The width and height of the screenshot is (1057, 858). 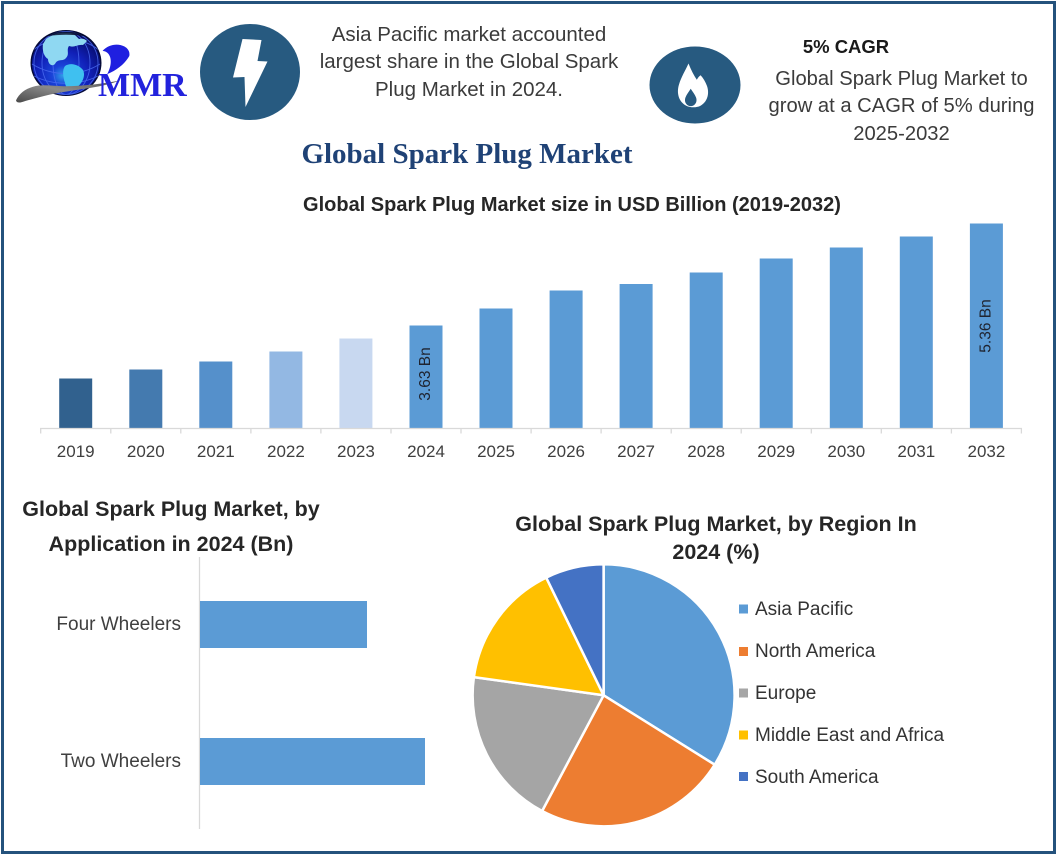 I want to click on svg-text: 2022, so click(x=286, y=451).